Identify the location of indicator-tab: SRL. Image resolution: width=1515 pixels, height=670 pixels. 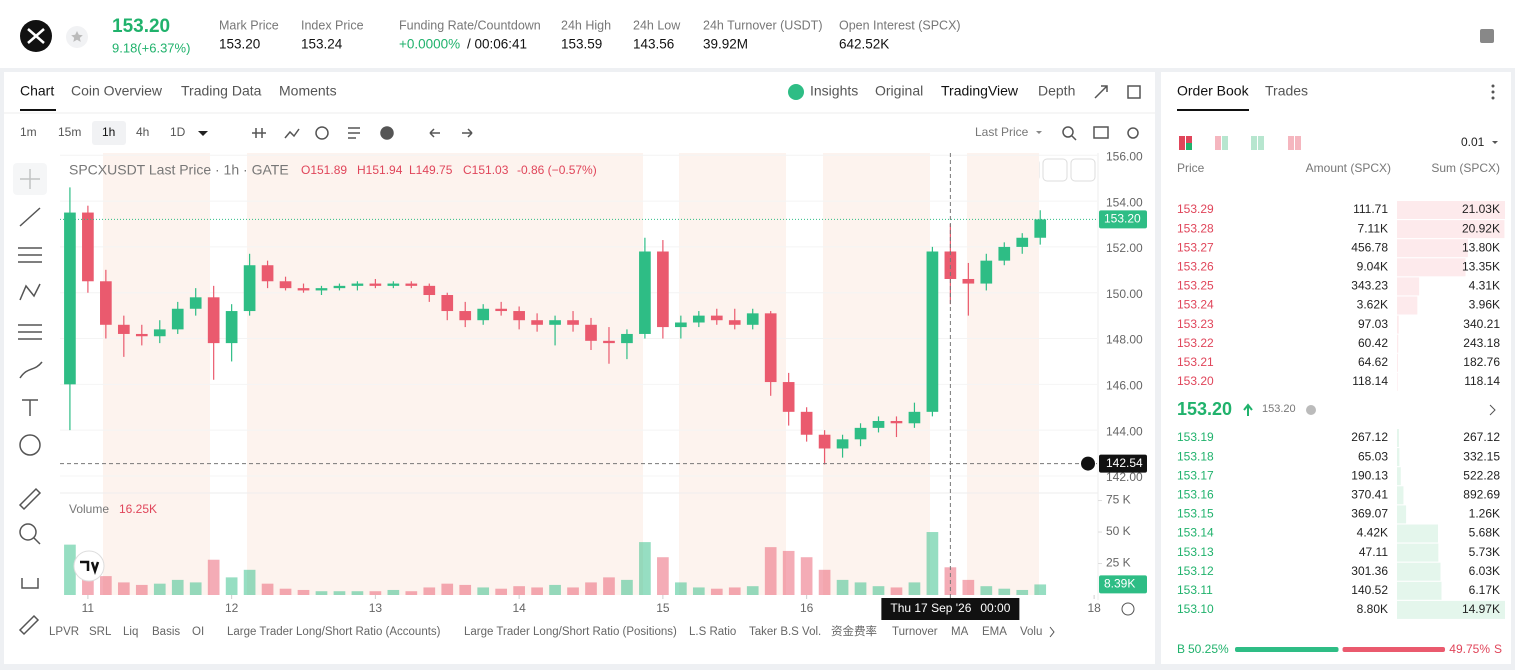
(100, 632).